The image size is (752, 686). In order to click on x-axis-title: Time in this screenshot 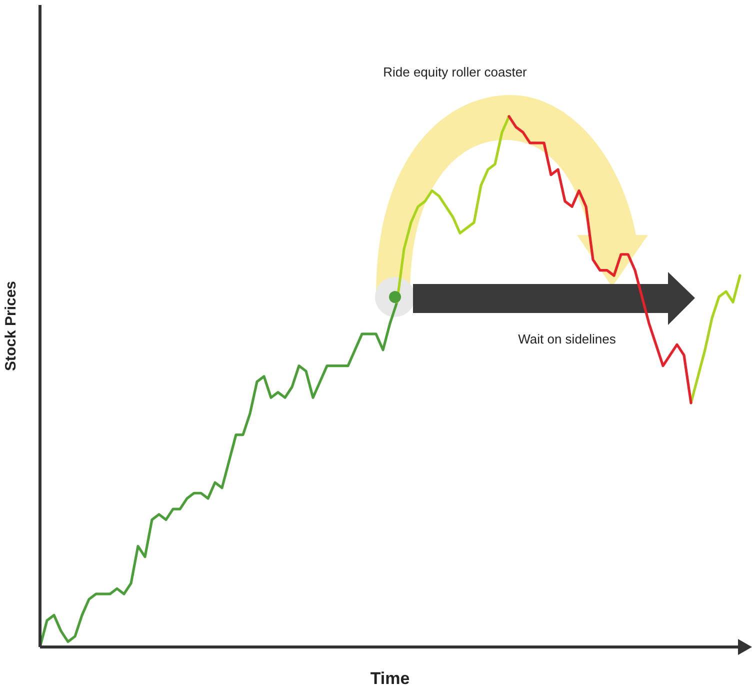, I will do `click(390, 677)`.